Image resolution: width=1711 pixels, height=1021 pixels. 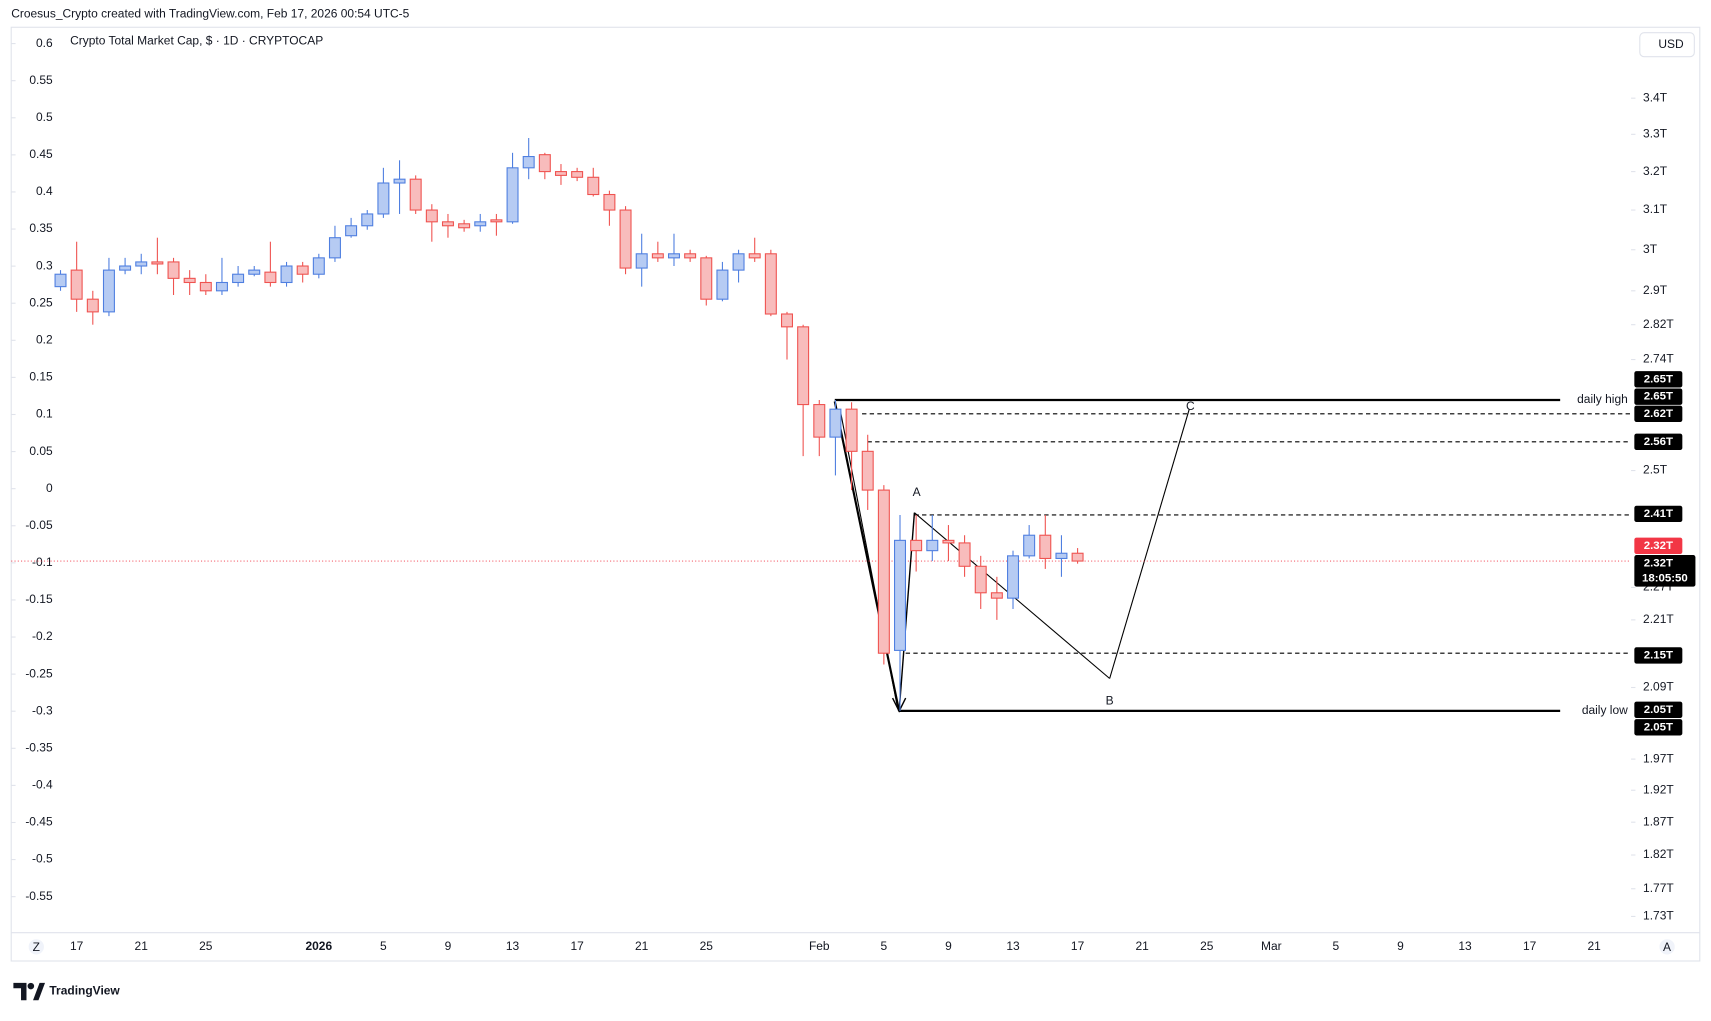 What do you see at coordinates (39, 822) in the screenshot?
I see `y2-tick-label: -0.45` at bounding box center [39, 822].